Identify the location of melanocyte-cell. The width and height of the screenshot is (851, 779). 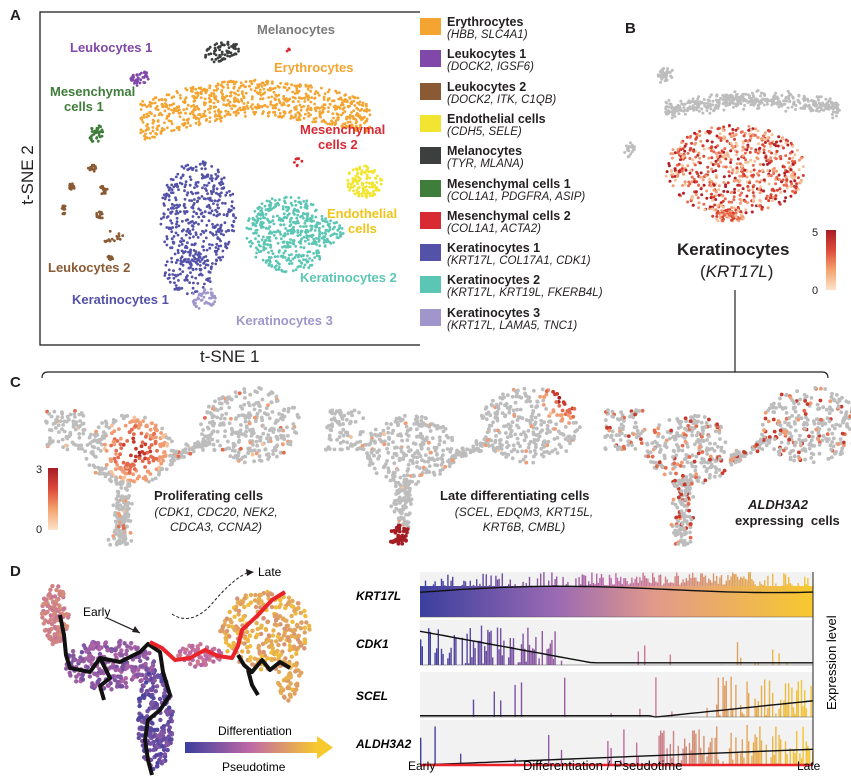
(214, 51).